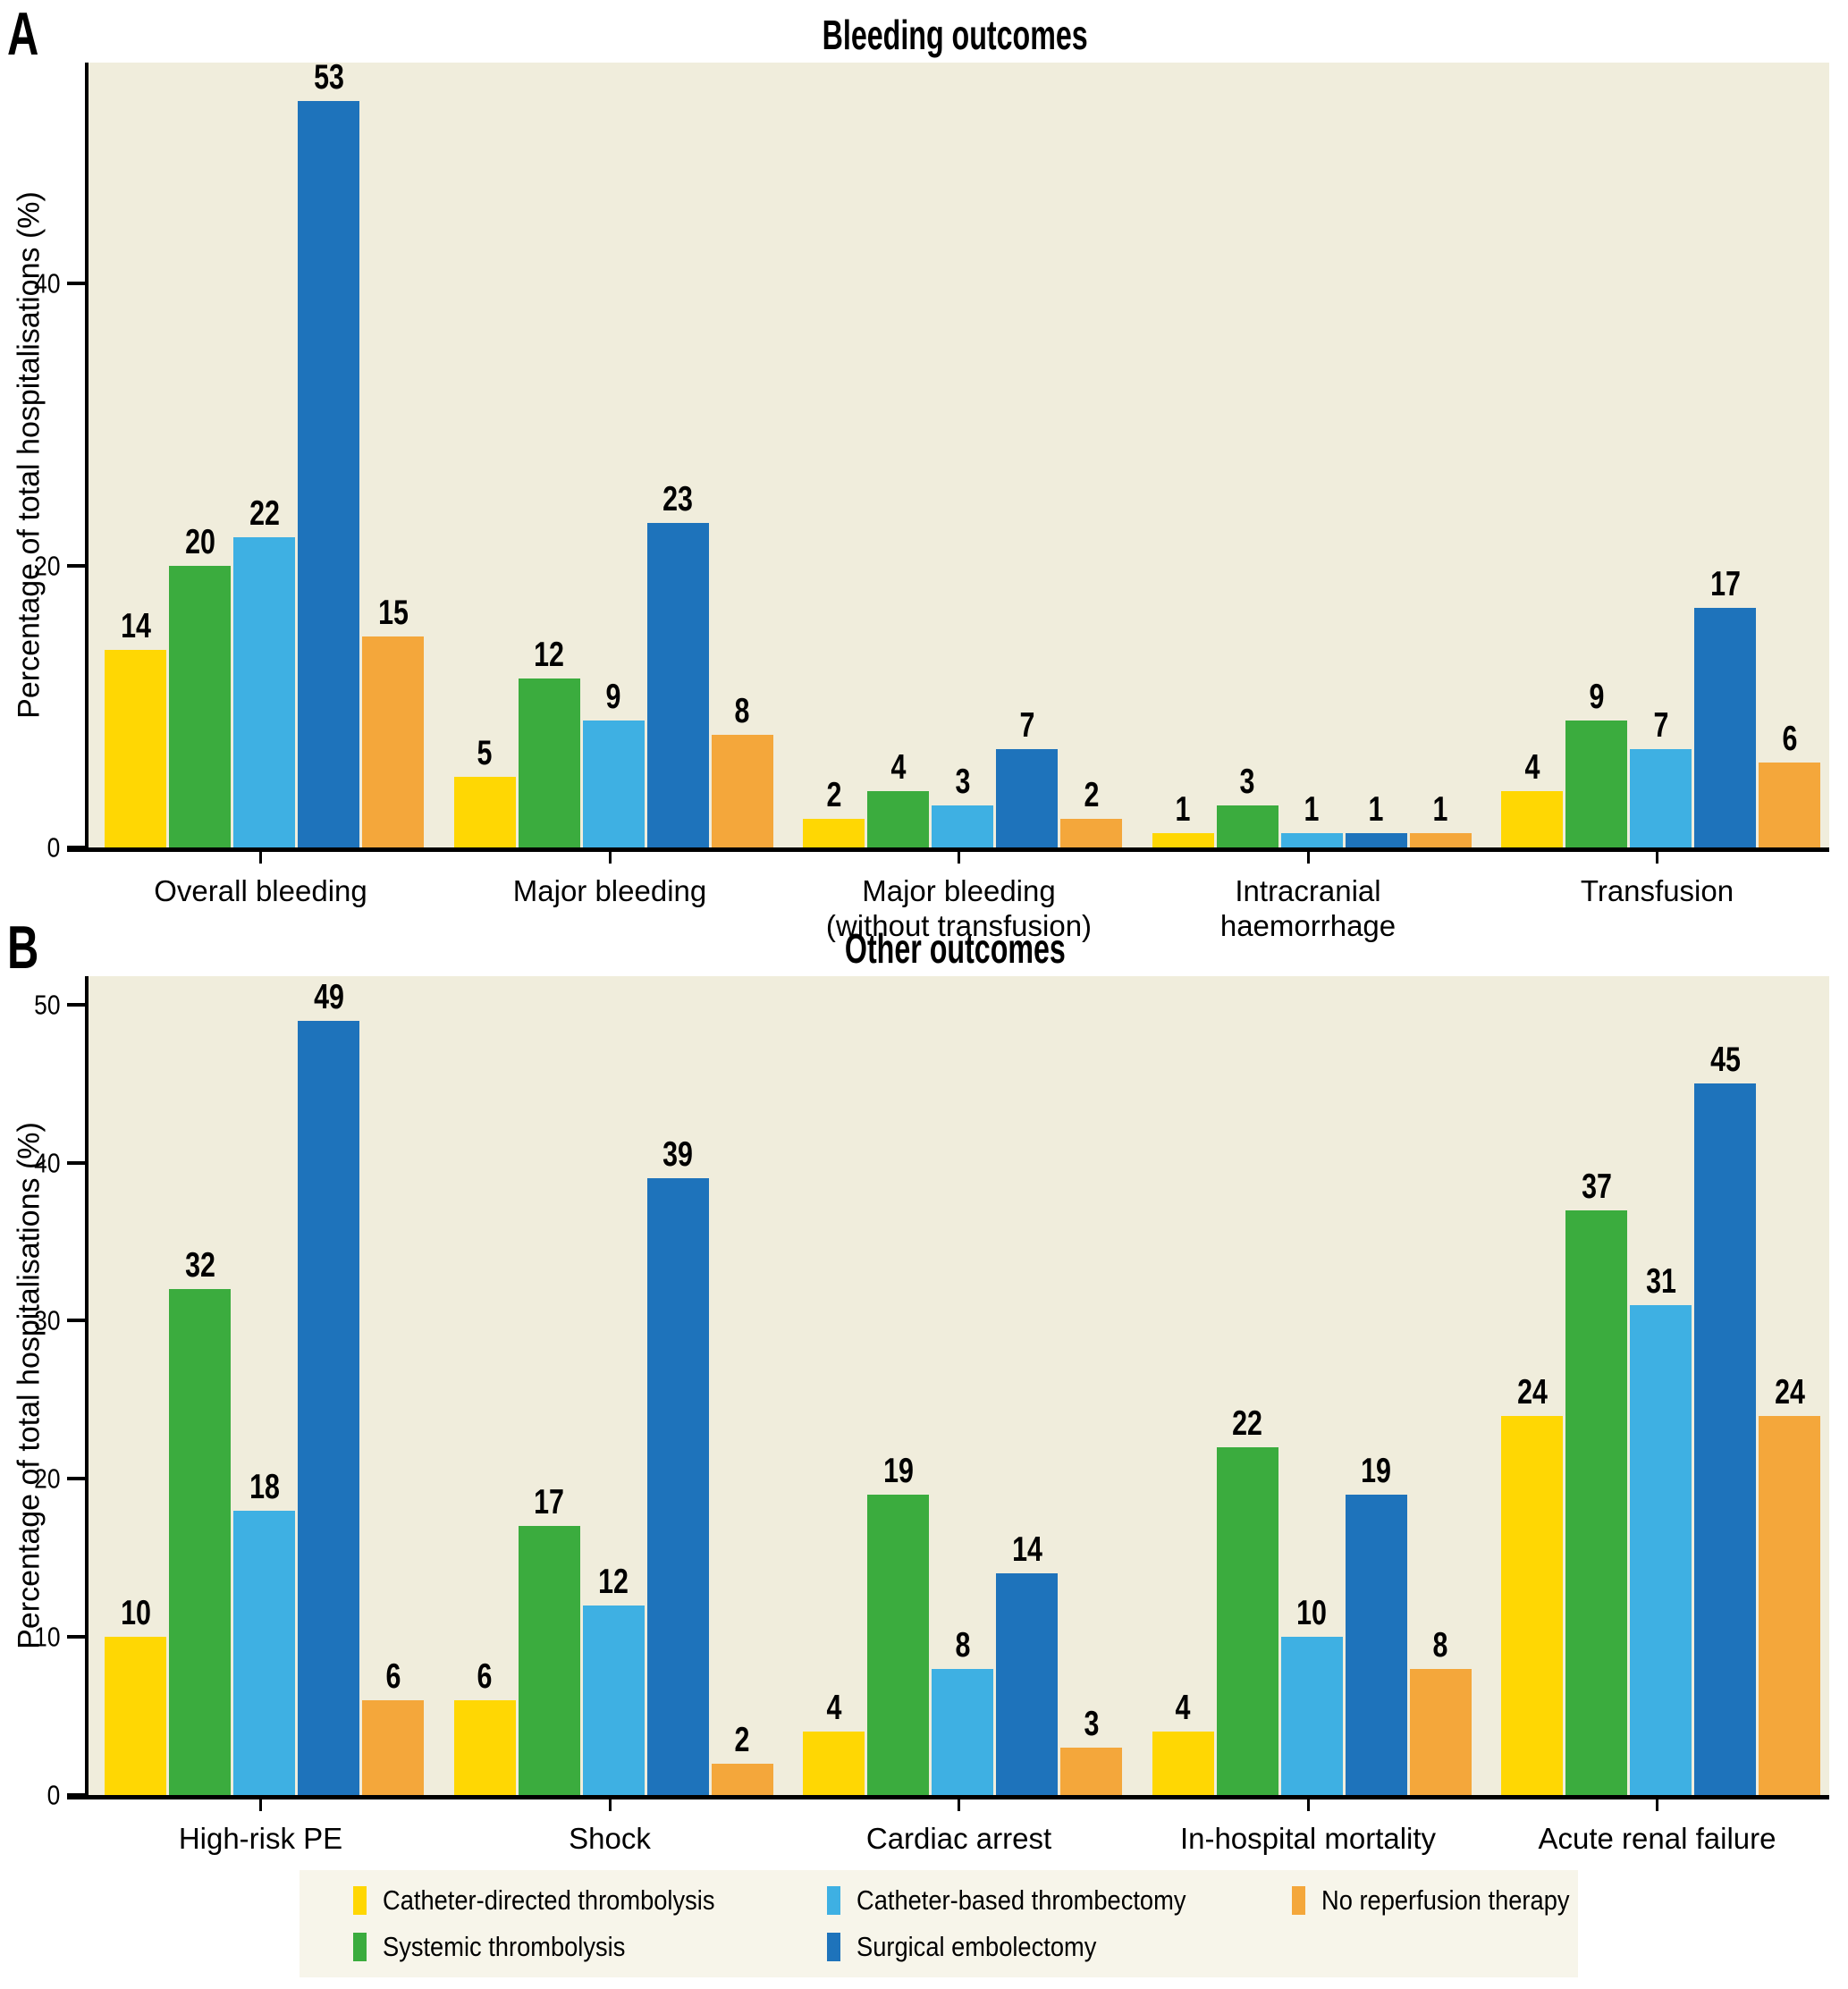  I want to click on bar-catheter-based-thrombectomy-intracranial-haemorrhage: 1, so click(1311, 820).